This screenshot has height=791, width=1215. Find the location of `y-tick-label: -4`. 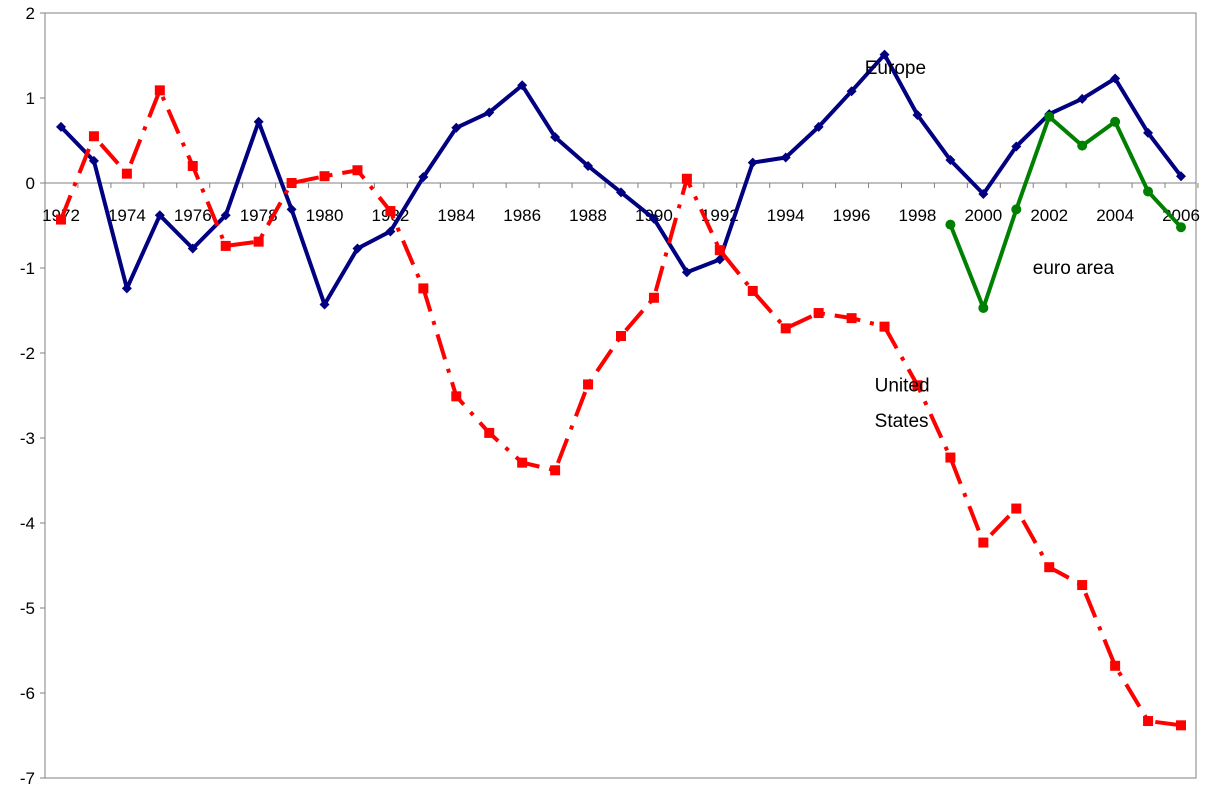

y-tick-label: -4 is located at coordinates (27, 523).